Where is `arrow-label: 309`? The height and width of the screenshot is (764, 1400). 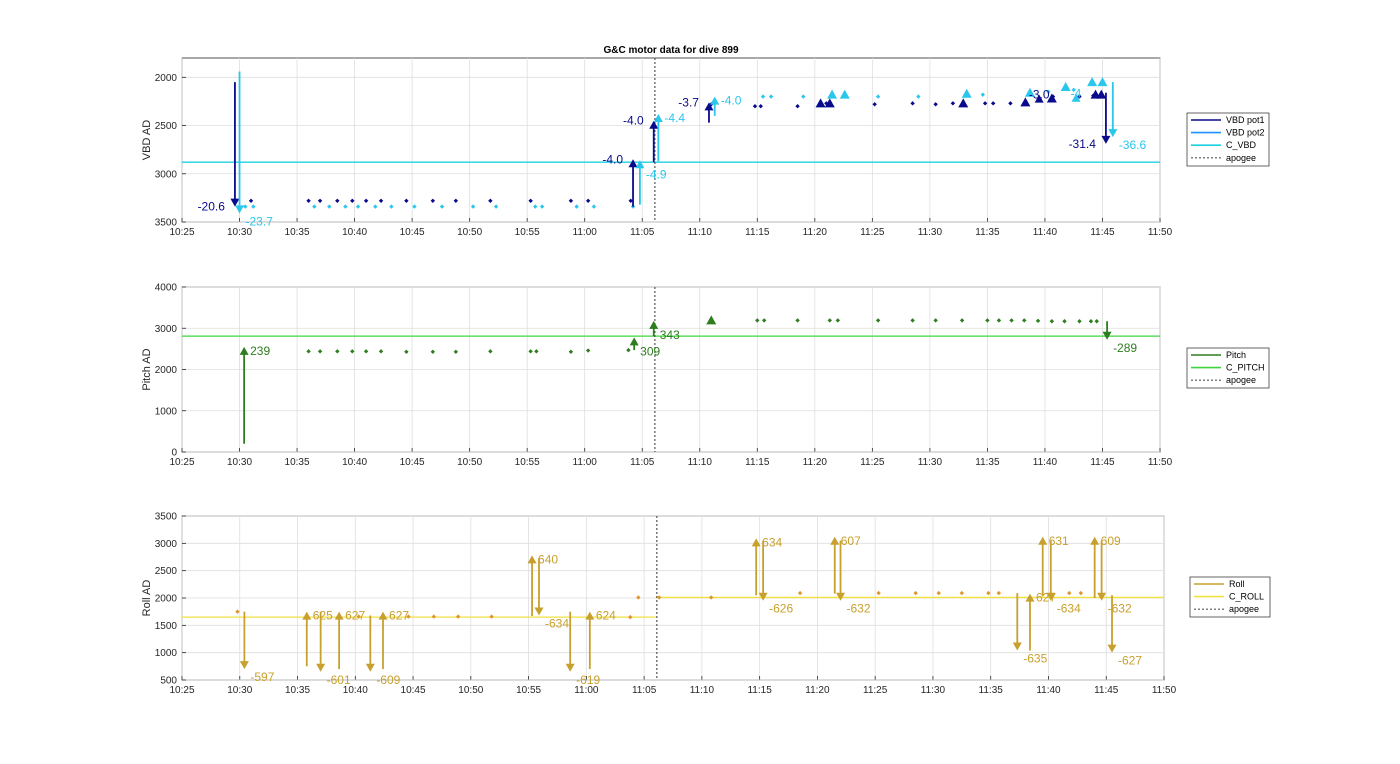
arrow-label: 309 is located at coordinates (650, 351).